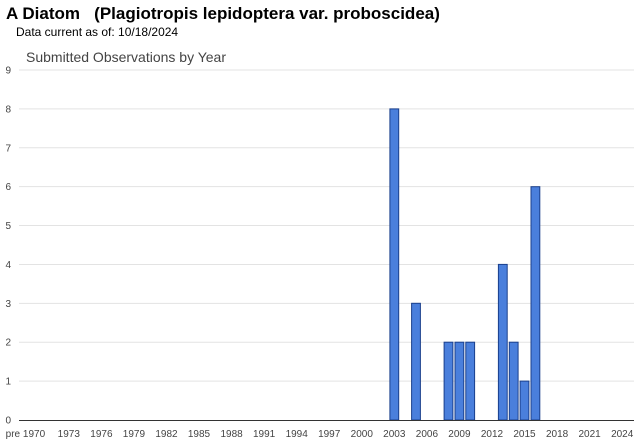 This screenshot has height=442, width=640. I want to click on x-tick-label: 2000, so click(362, 434).